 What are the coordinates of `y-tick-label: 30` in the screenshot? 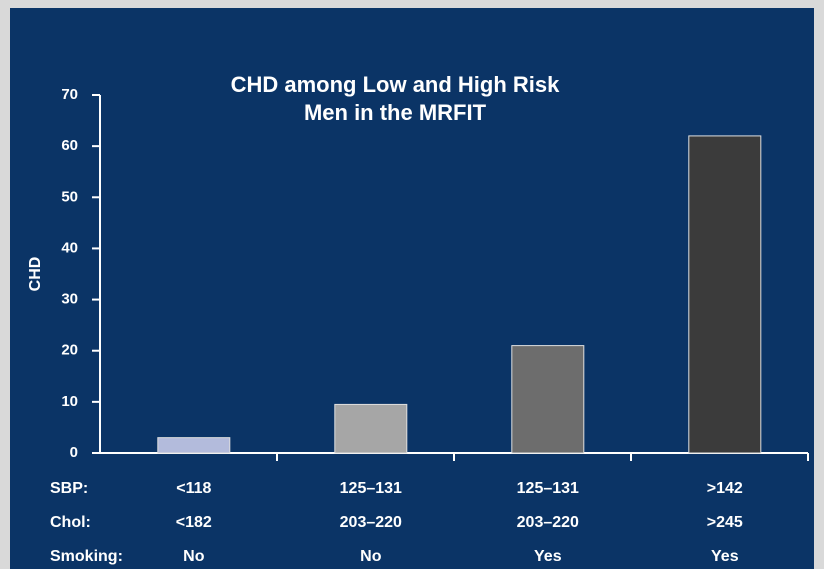 It's located at (69, 299).